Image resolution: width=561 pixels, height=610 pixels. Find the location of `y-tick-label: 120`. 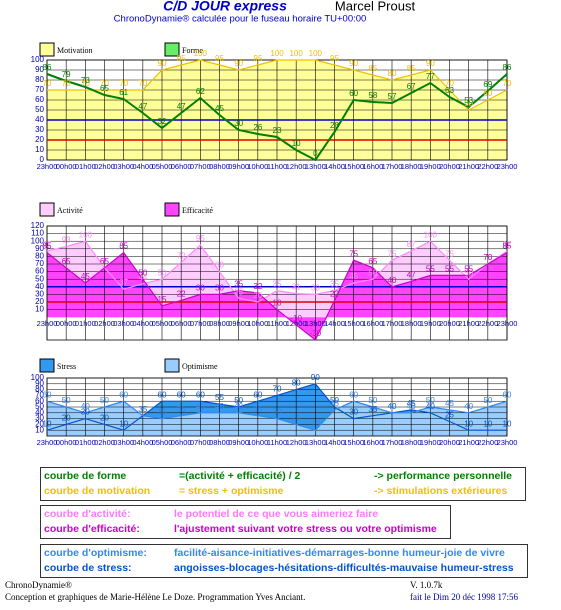

y-tick-label: 120 is located at coordinates (38, 225).